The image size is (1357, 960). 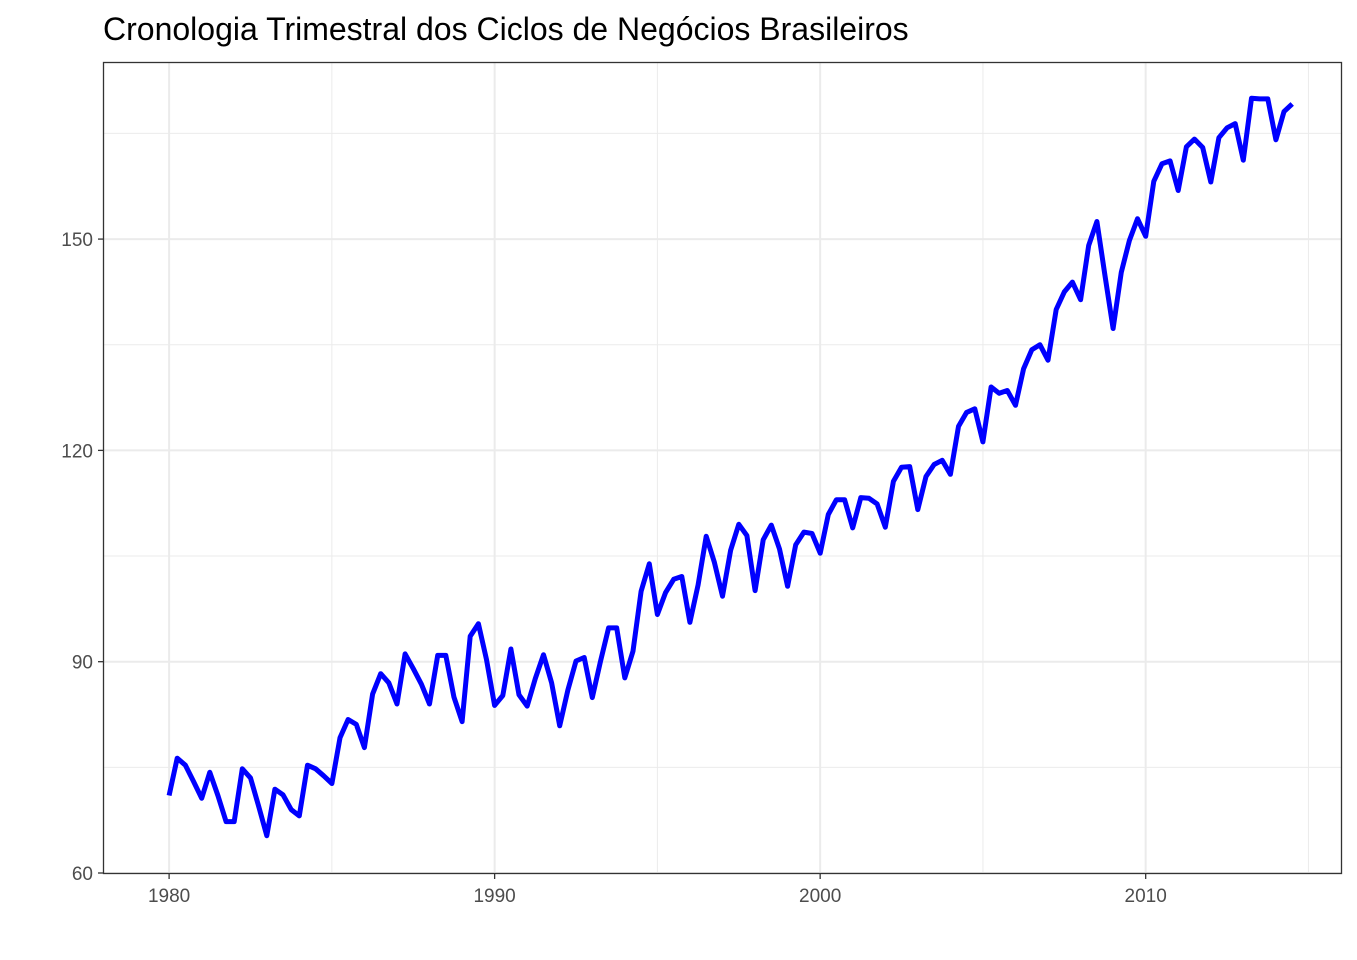 I want to click on x-tick-label: 1980, so click(x=169, y=896).